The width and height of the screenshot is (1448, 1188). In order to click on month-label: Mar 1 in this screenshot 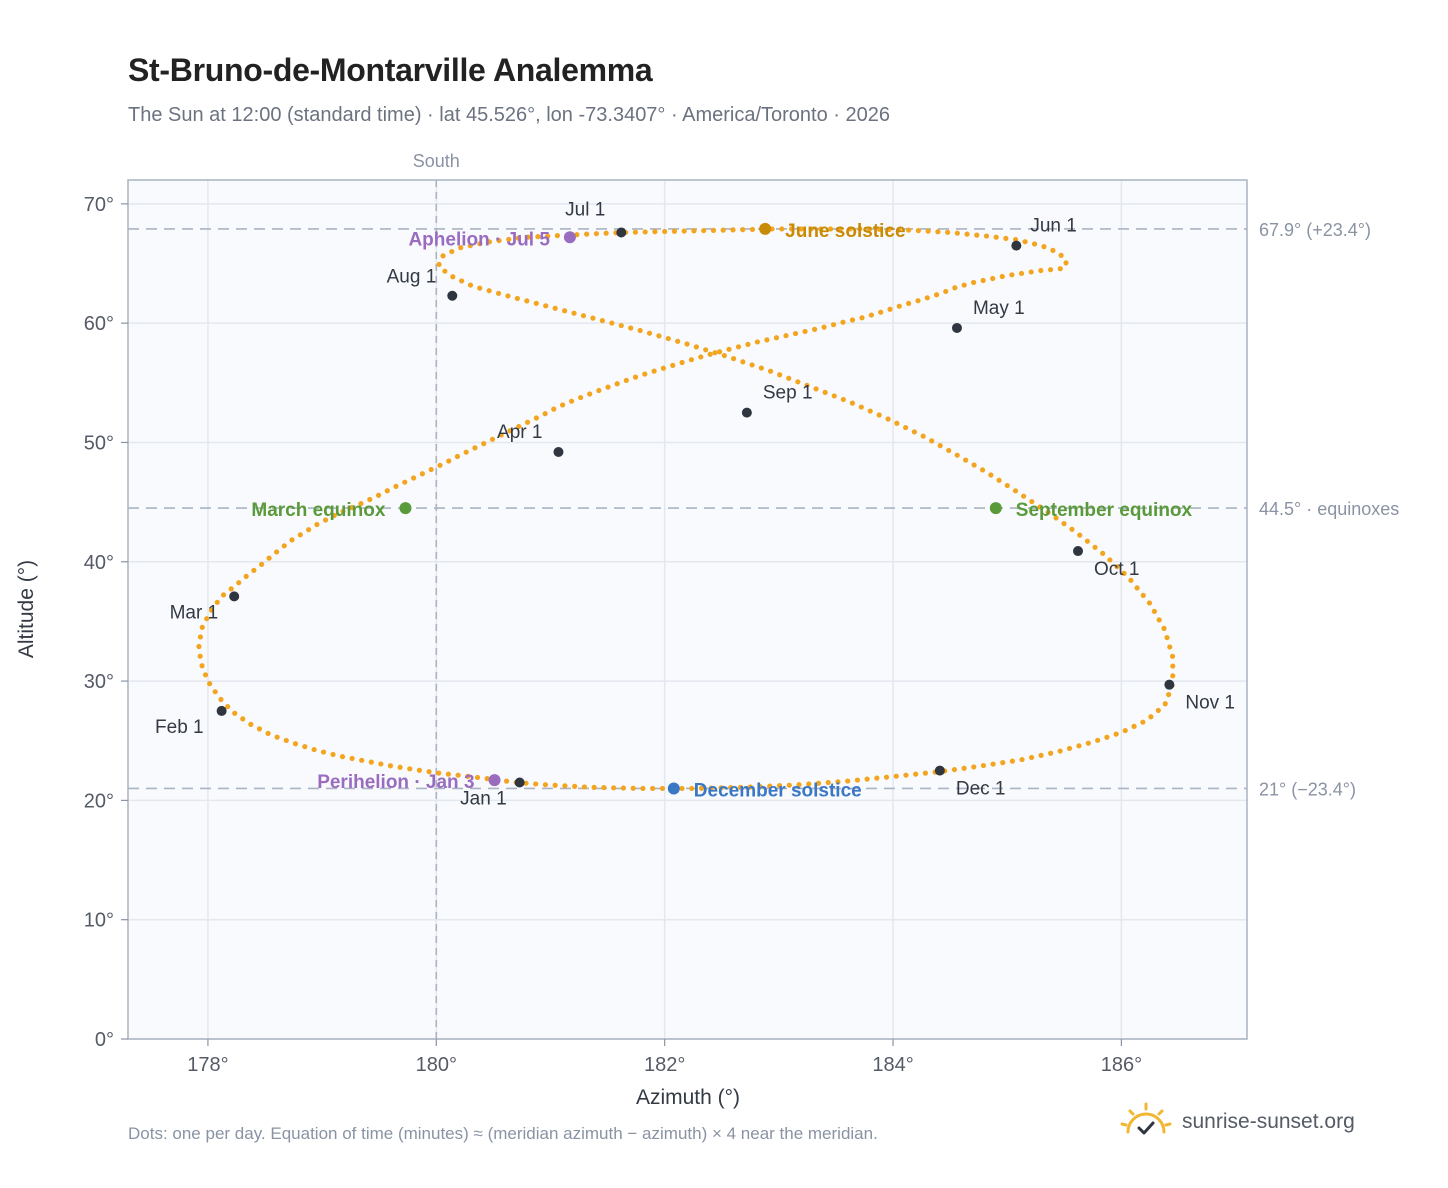, I will do `click(194, 612)`.